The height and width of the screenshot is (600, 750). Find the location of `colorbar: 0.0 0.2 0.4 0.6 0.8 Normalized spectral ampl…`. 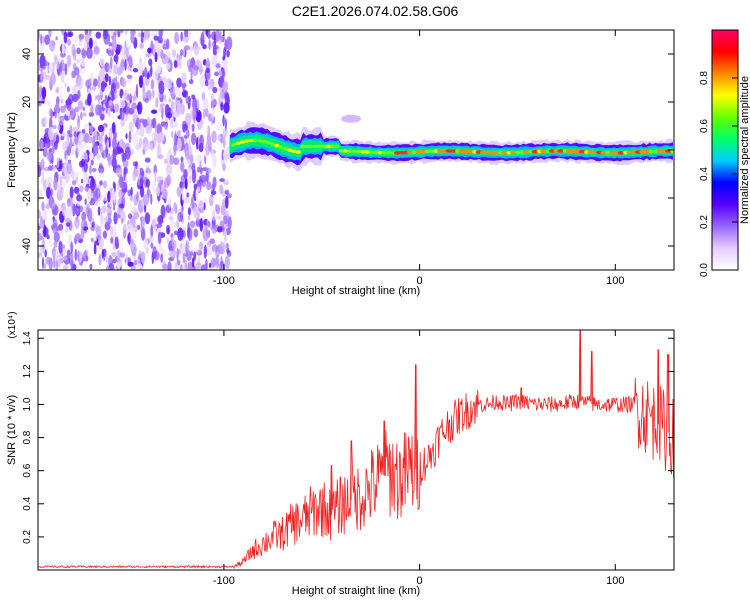

colorbar: 0.0 0.2 0.4 0.6 0.8 Normalized spectral ampl… is located at coordinates (724, 153).